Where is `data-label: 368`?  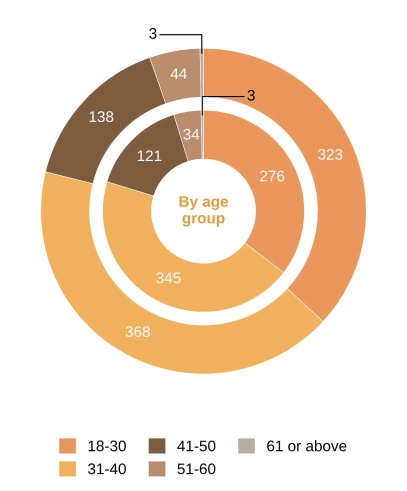 data-label: 368 is located at coordinates (138, 332).